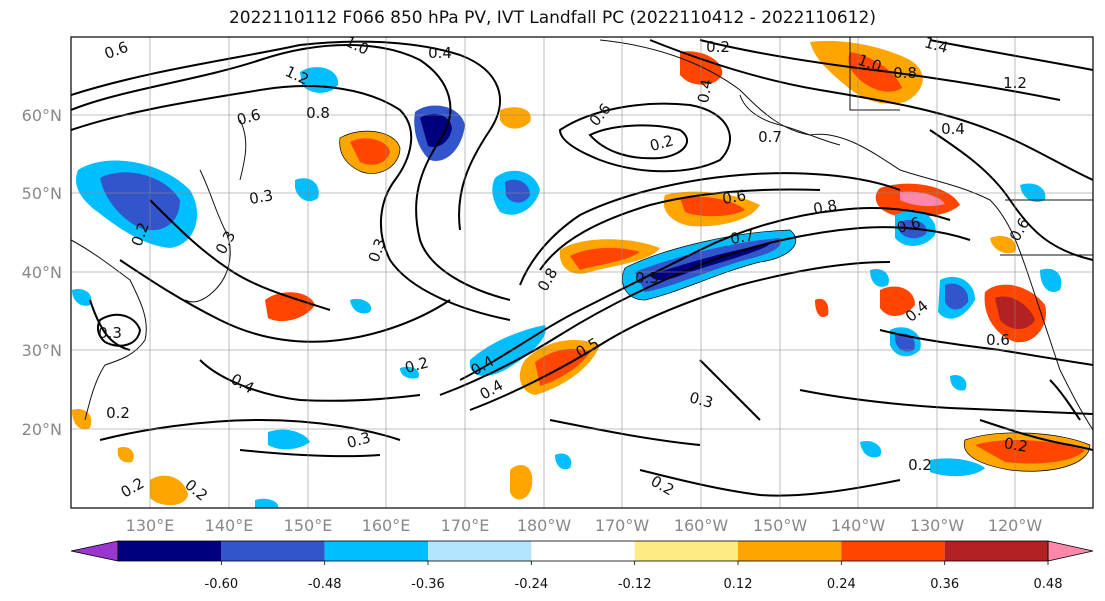 The image size is (1105, 601). Describe the element at coordinates (42, 115) in the screenshot. I see `latitude-label: 60°N` at that location.